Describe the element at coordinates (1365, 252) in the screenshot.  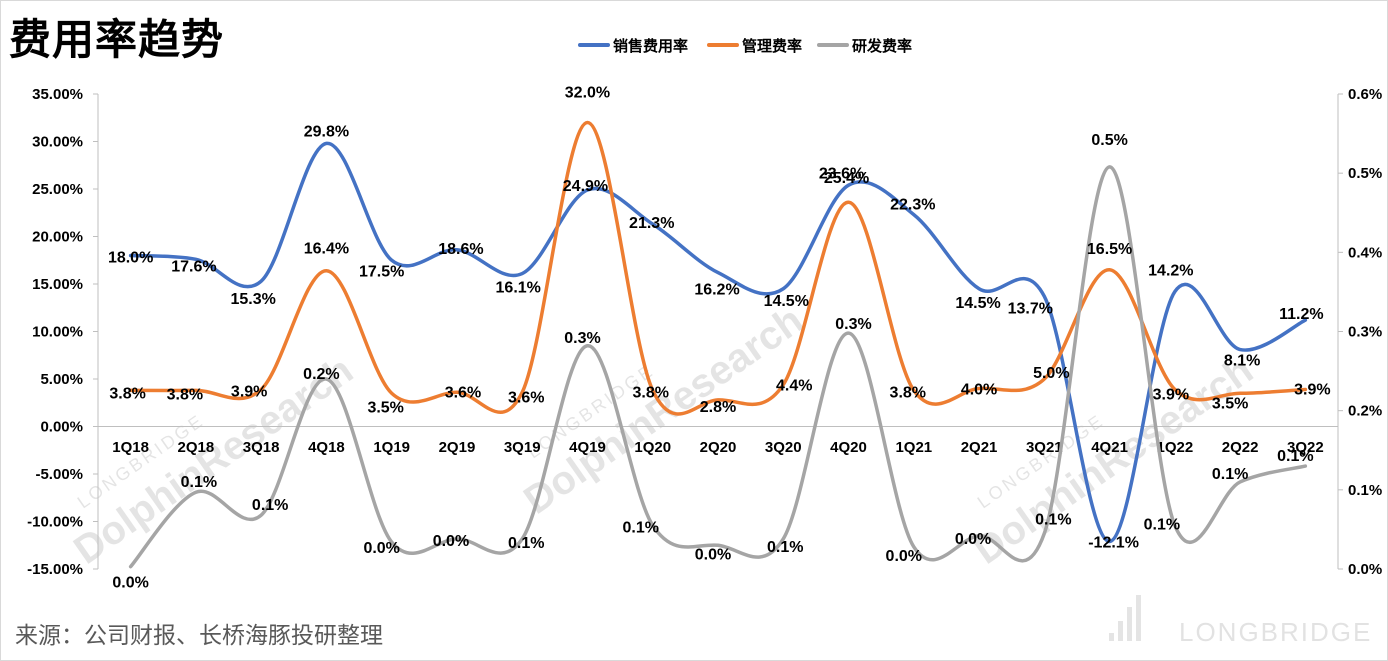
I see `right-tick-label: 0.4%` at that location.